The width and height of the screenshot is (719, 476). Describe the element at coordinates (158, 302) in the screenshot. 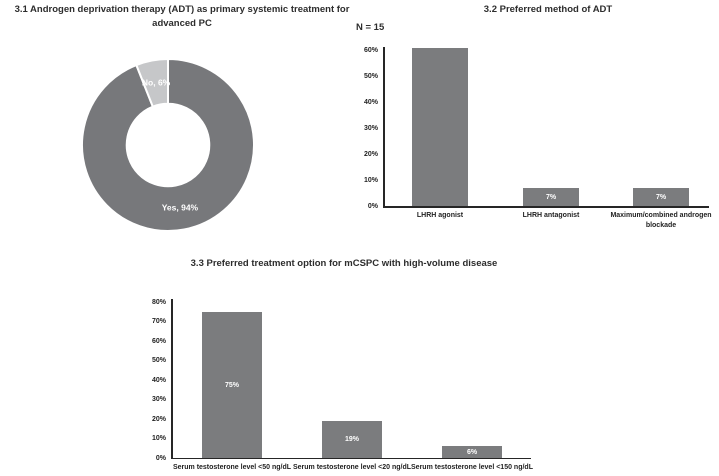

I see `axis-tick-label: 80%` at that location.